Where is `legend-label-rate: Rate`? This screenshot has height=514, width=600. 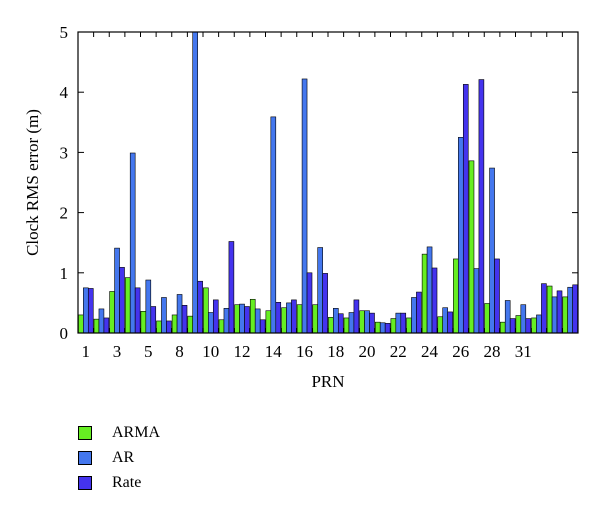
legend-label-rate: Rate is located at coordinates (127, 482).